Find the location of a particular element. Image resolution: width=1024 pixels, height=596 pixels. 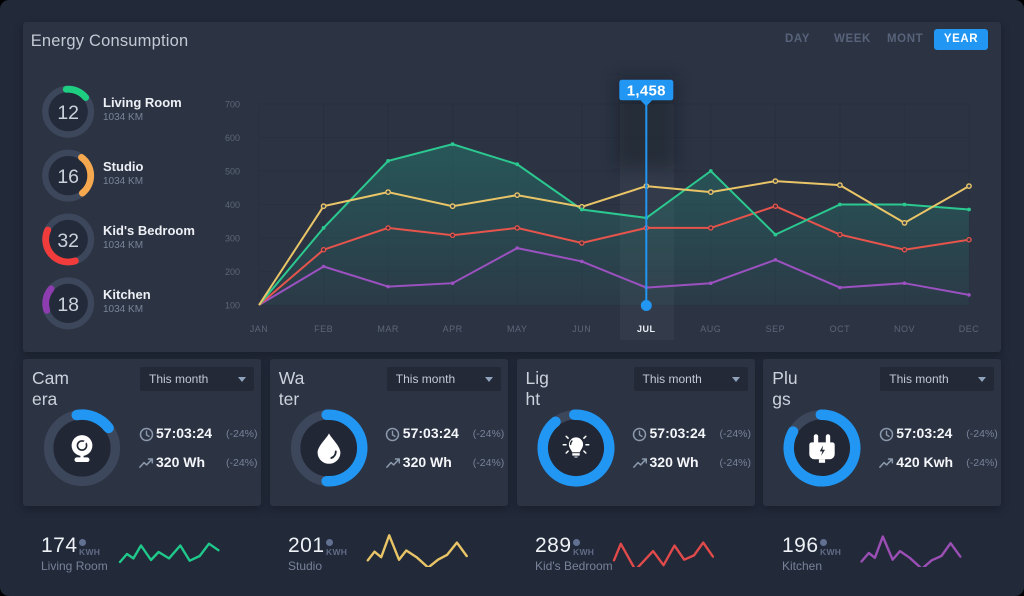

svg-text: 300 is located at coordinates (232, 239).